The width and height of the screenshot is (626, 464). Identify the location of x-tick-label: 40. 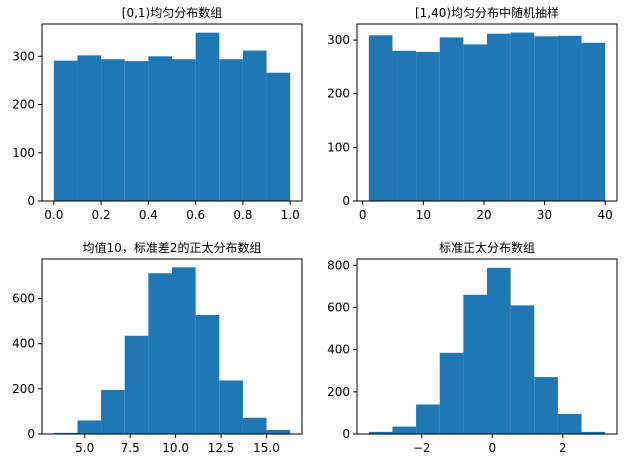
(605, 215).